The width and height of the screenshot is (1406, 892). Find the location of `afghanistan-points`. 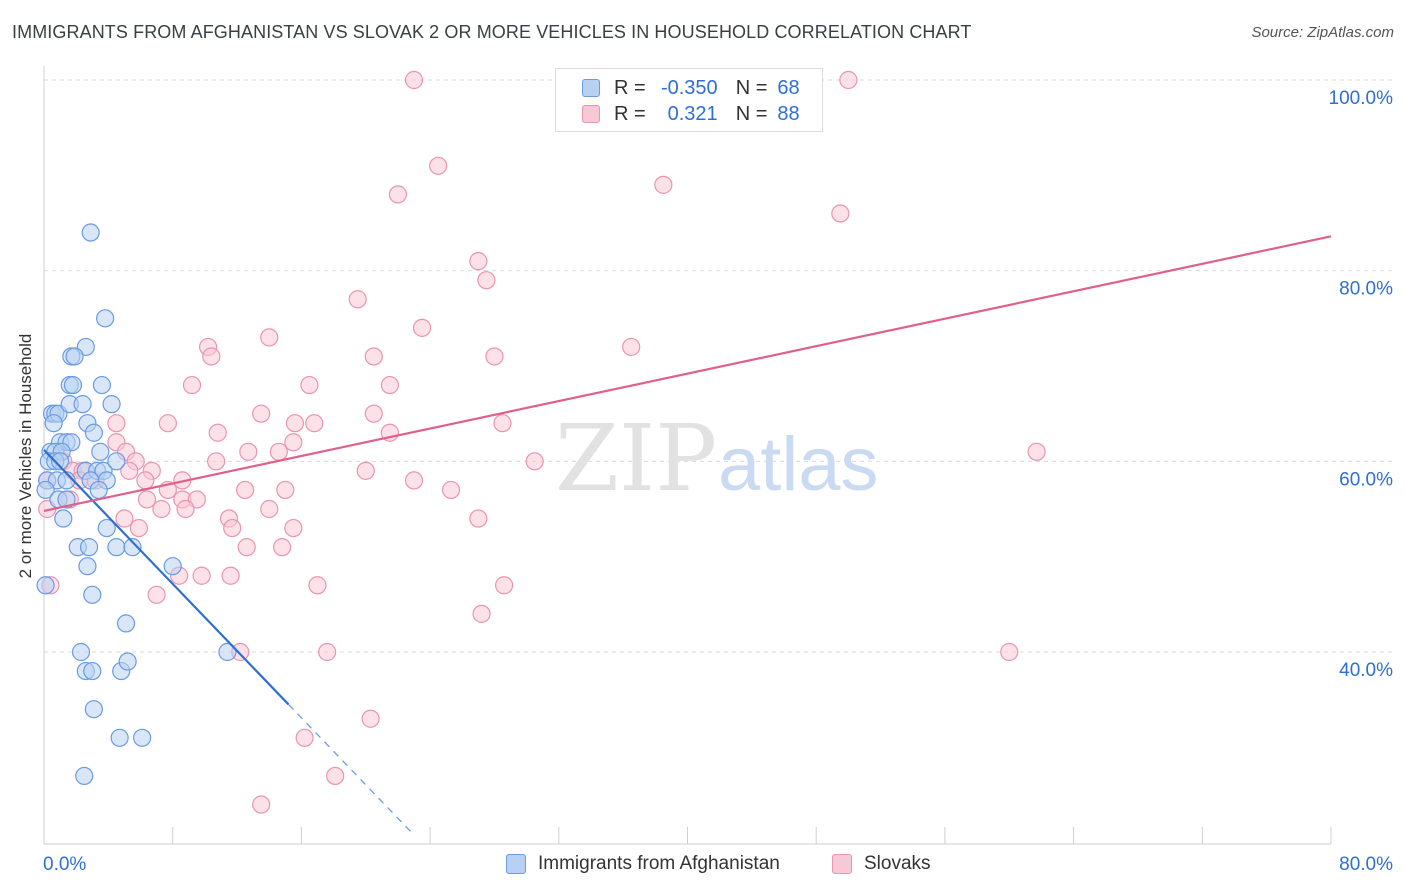

afghanistan-points is located at coordinates (136, 504).